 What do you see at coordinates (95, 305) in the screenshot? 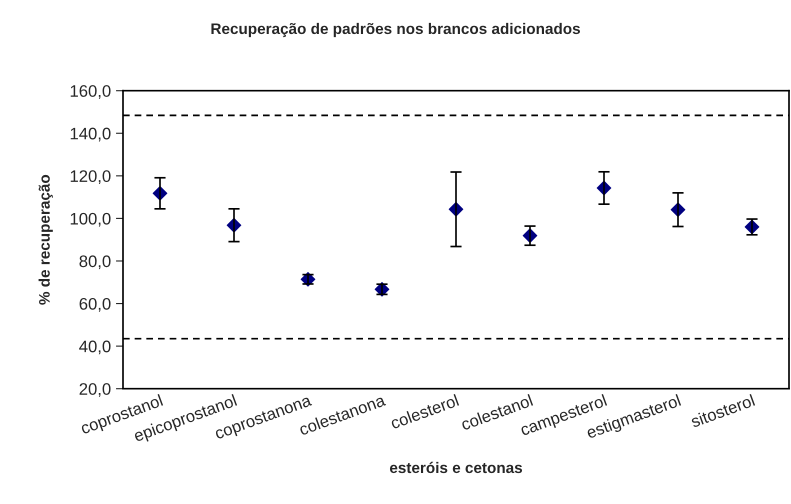
I see `y-tick-label: 60,0` at bounding box center [95, 305].